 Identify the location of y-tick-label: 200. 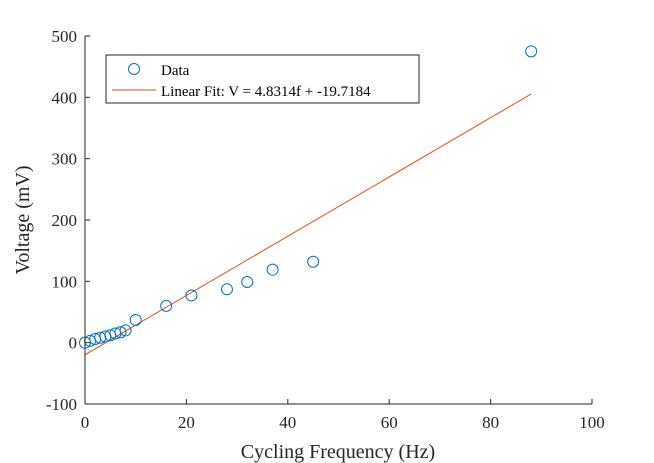
(65, 220).